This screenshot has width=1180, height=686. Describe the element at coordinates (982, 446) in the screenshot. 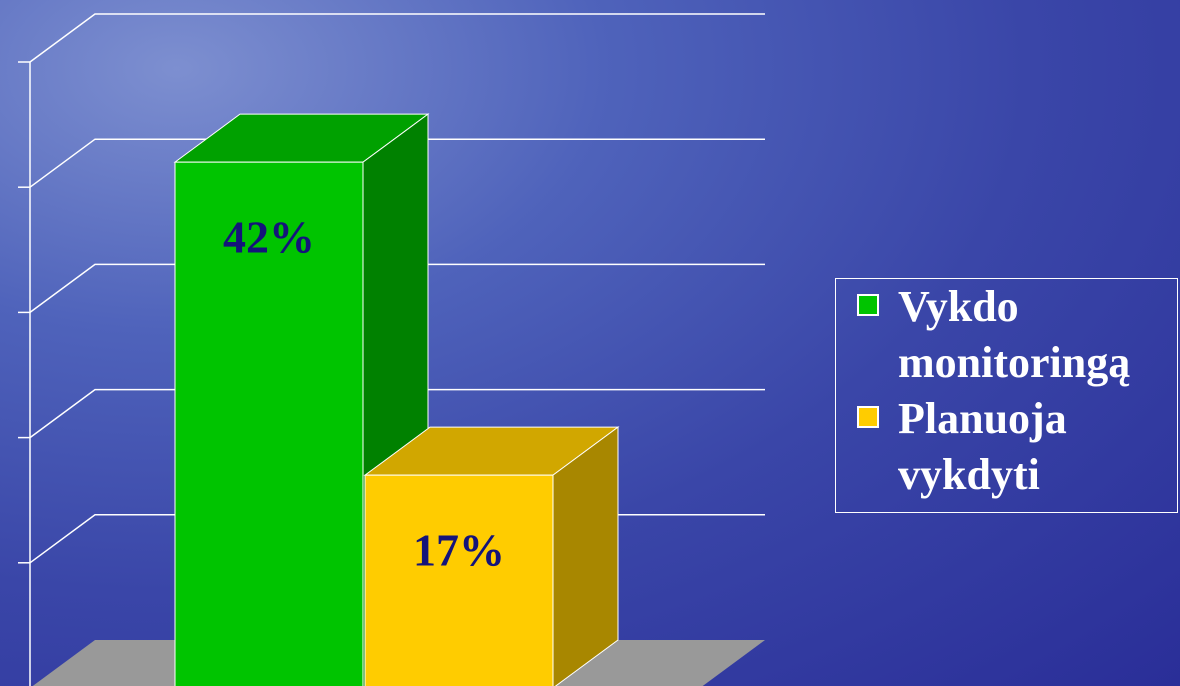

I see `legend-label: Planuoja vykdyti` at that location.